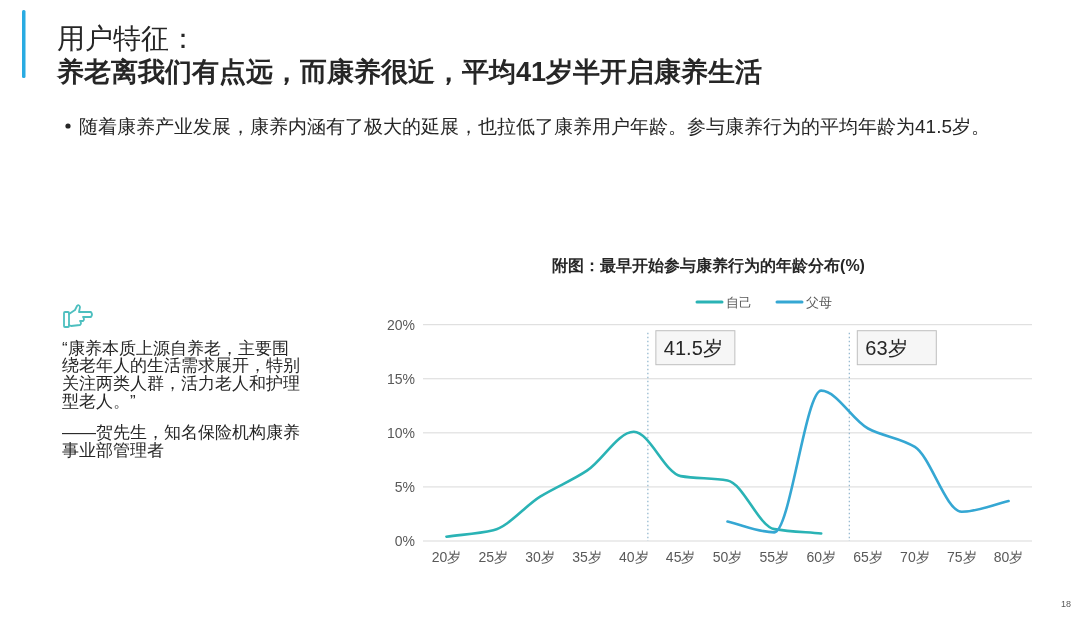 This screenshot has width=1080, height=618. What do you see at coordinates (127, 38) in the screenshot?
I see `text: 用户特征：` at bounding box center [127, 38].